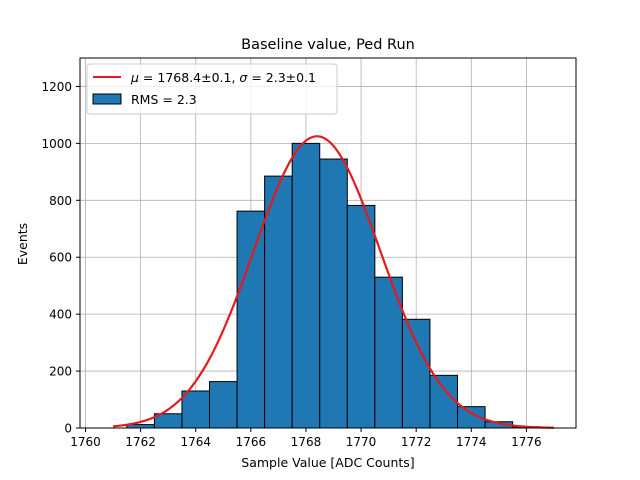 The width and height of the screenshot is (640, 480). I want to click on x-tick-label: 1762, so click(140, 442).